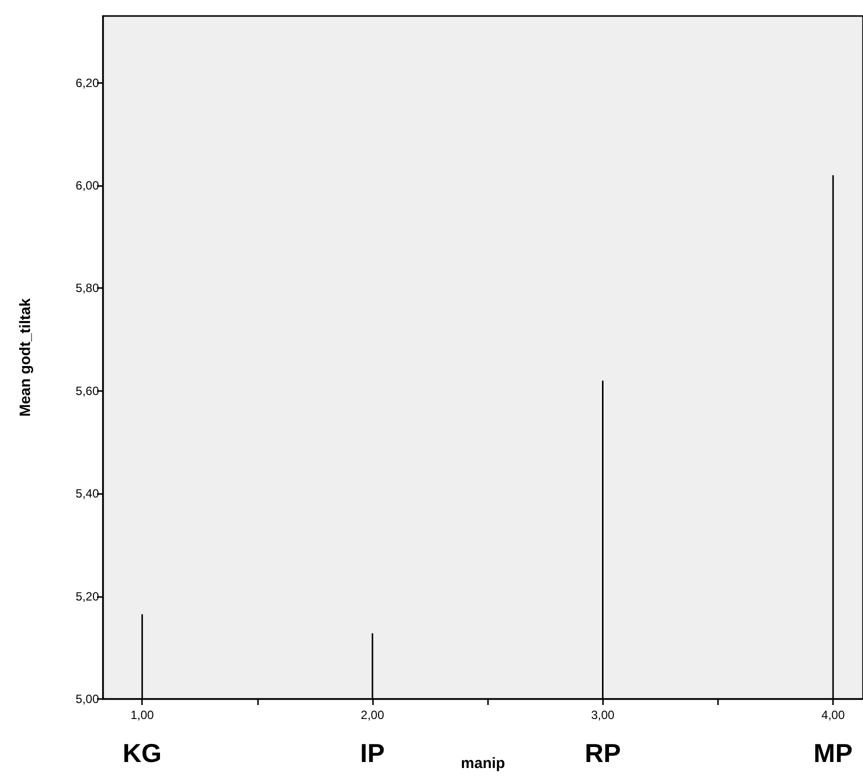 This screenshot has width=863, height=778. I want to click on text: KG, so click(142, 753).